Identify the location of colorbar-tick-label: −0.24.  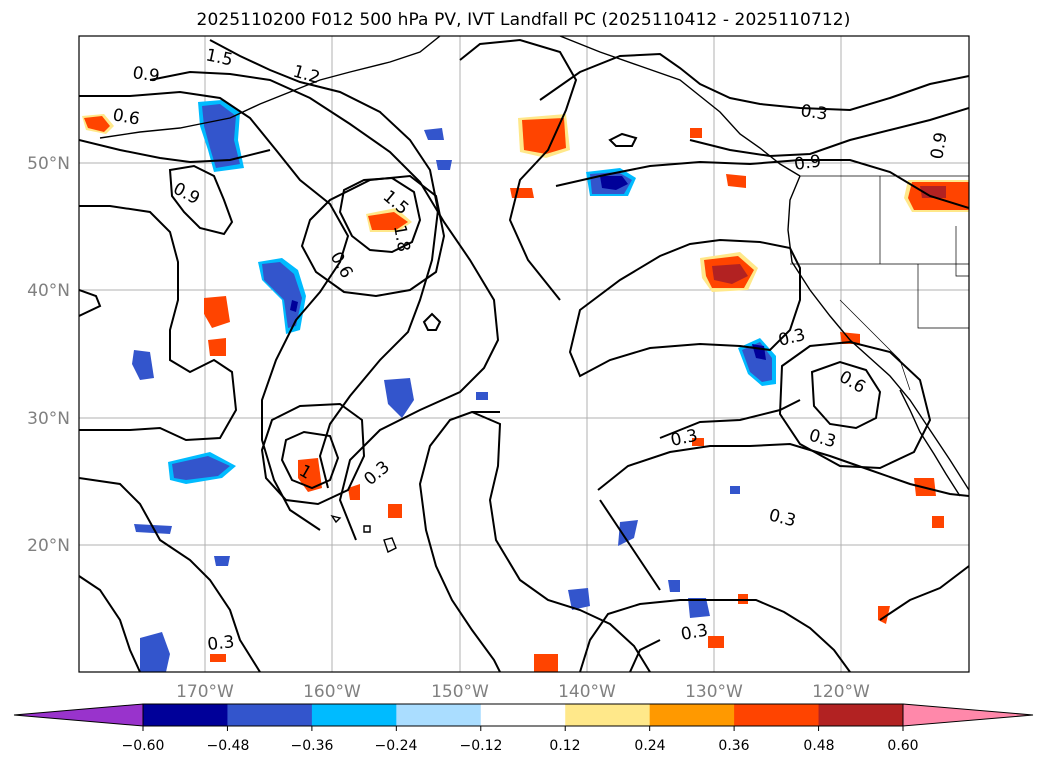
(396, 746).